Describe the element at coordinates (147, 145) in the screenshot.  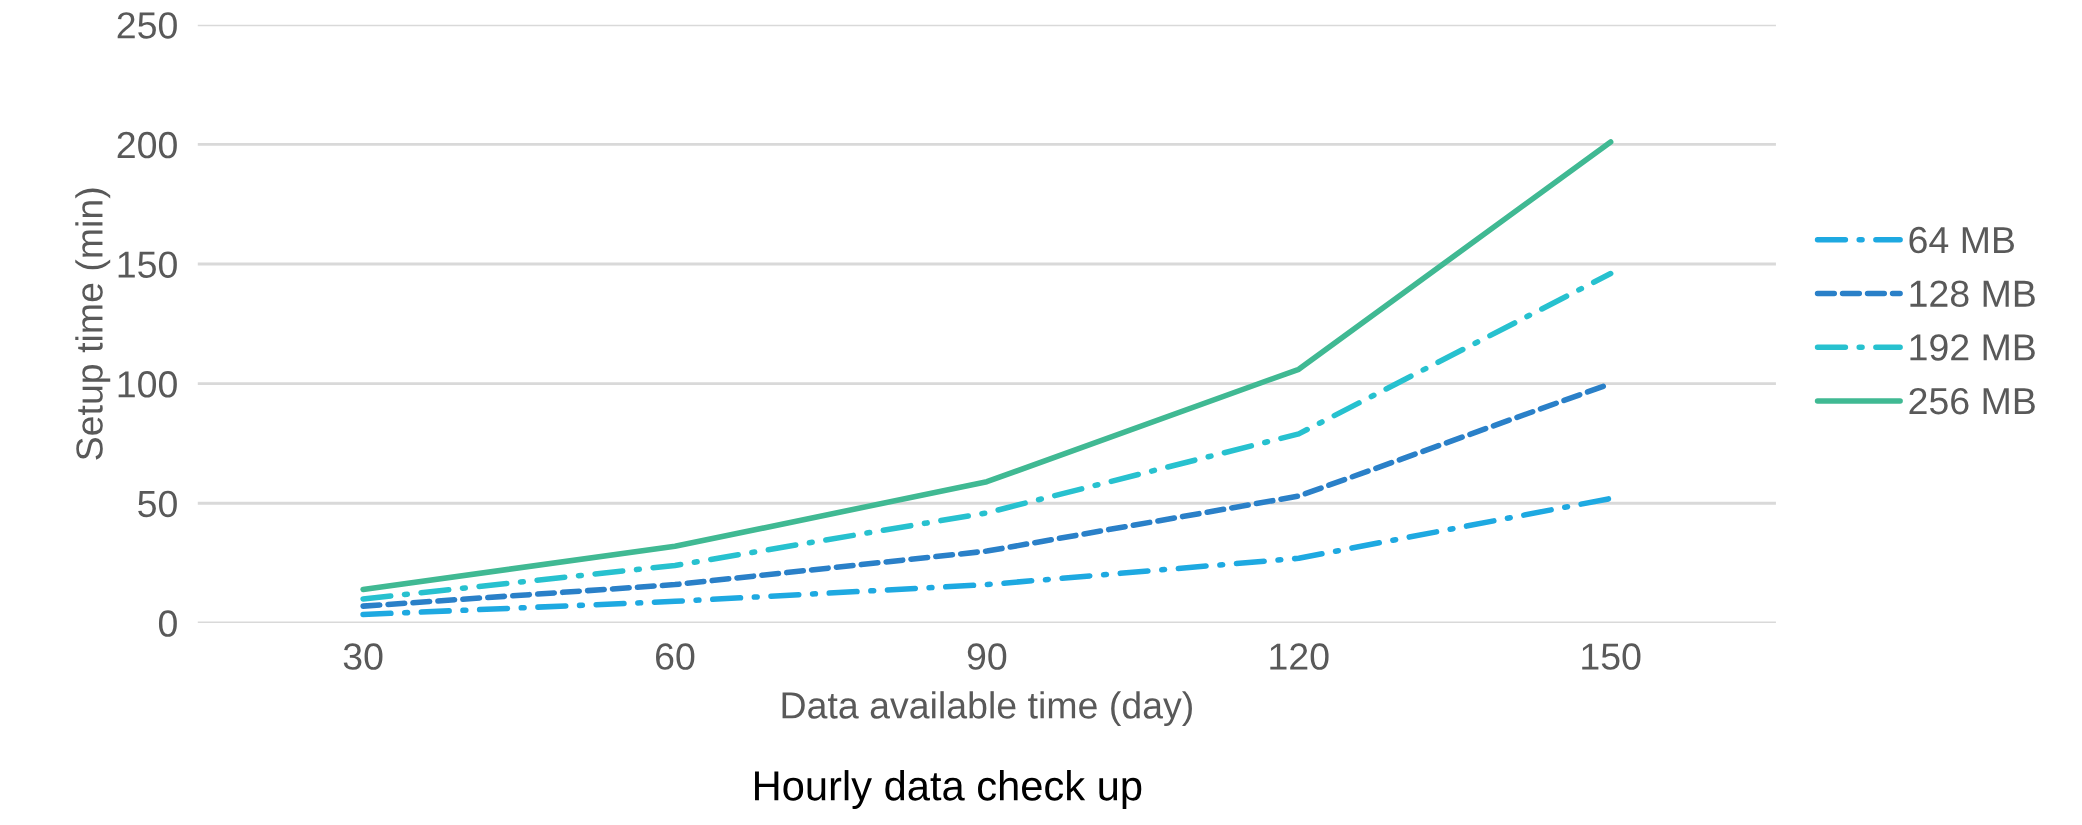
I see `y-tick-label: 200` at that location.